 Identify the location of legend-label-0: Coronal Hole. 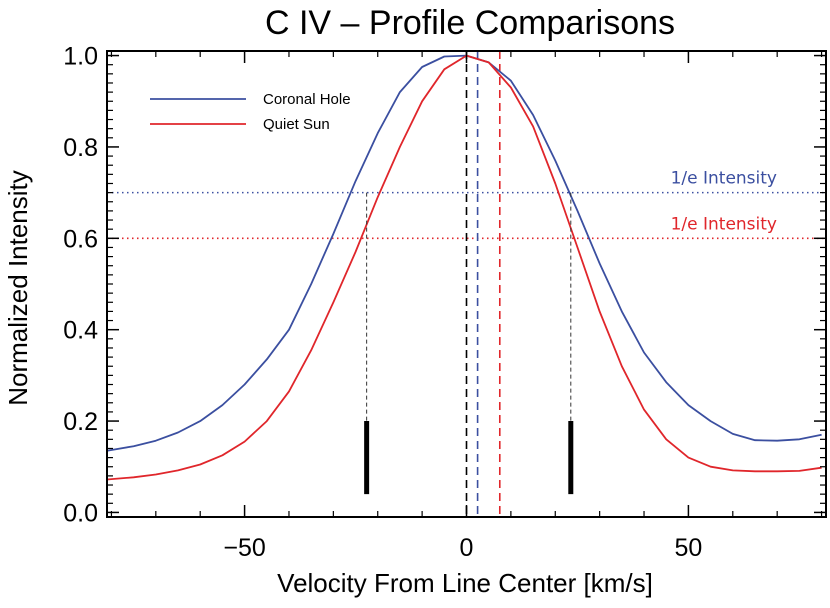
(307, 99).